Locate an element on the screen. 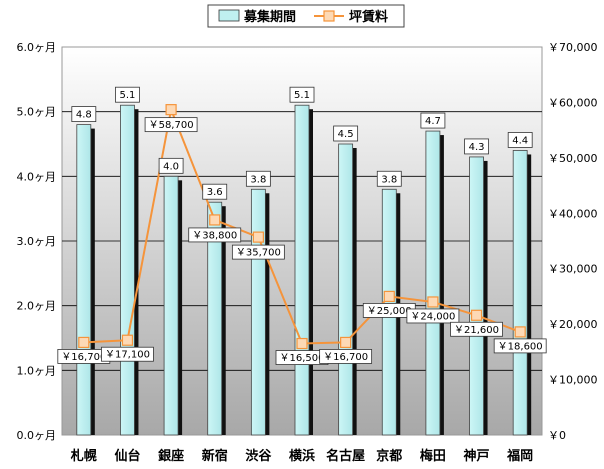 Image resolution: width=604 pixels, height=469 pixels. svg-text: 4.4 is located at coordinates (520, 140).